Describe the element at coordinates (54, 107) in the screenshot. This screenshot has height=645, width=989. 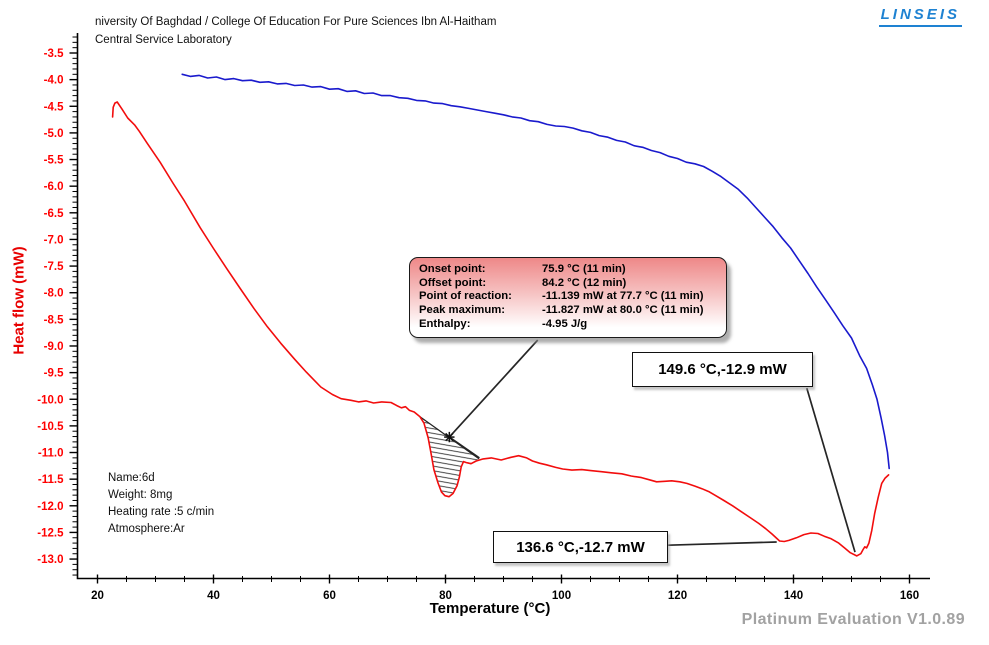
I see `y-tick-label: -4.5` at that location.